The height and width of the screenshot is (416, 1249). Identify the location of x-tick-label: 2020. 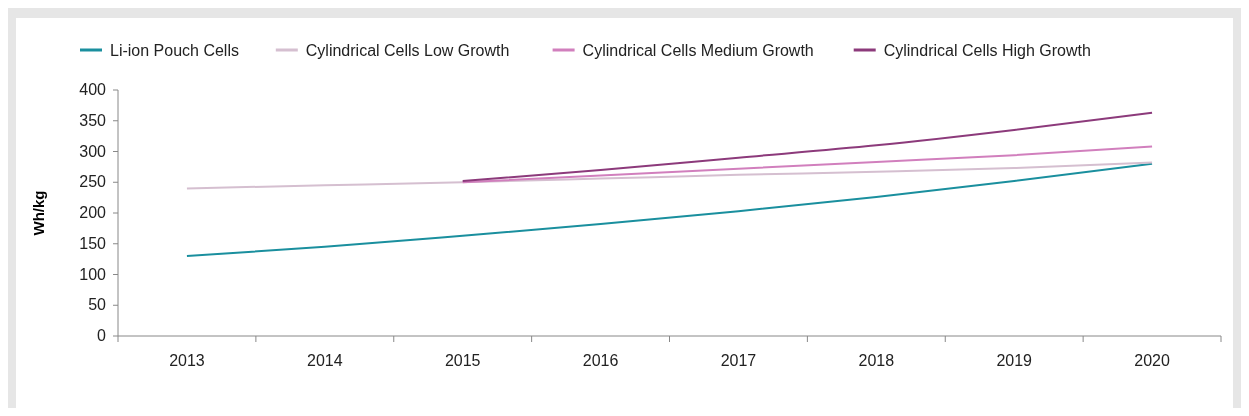
(1152, 360).